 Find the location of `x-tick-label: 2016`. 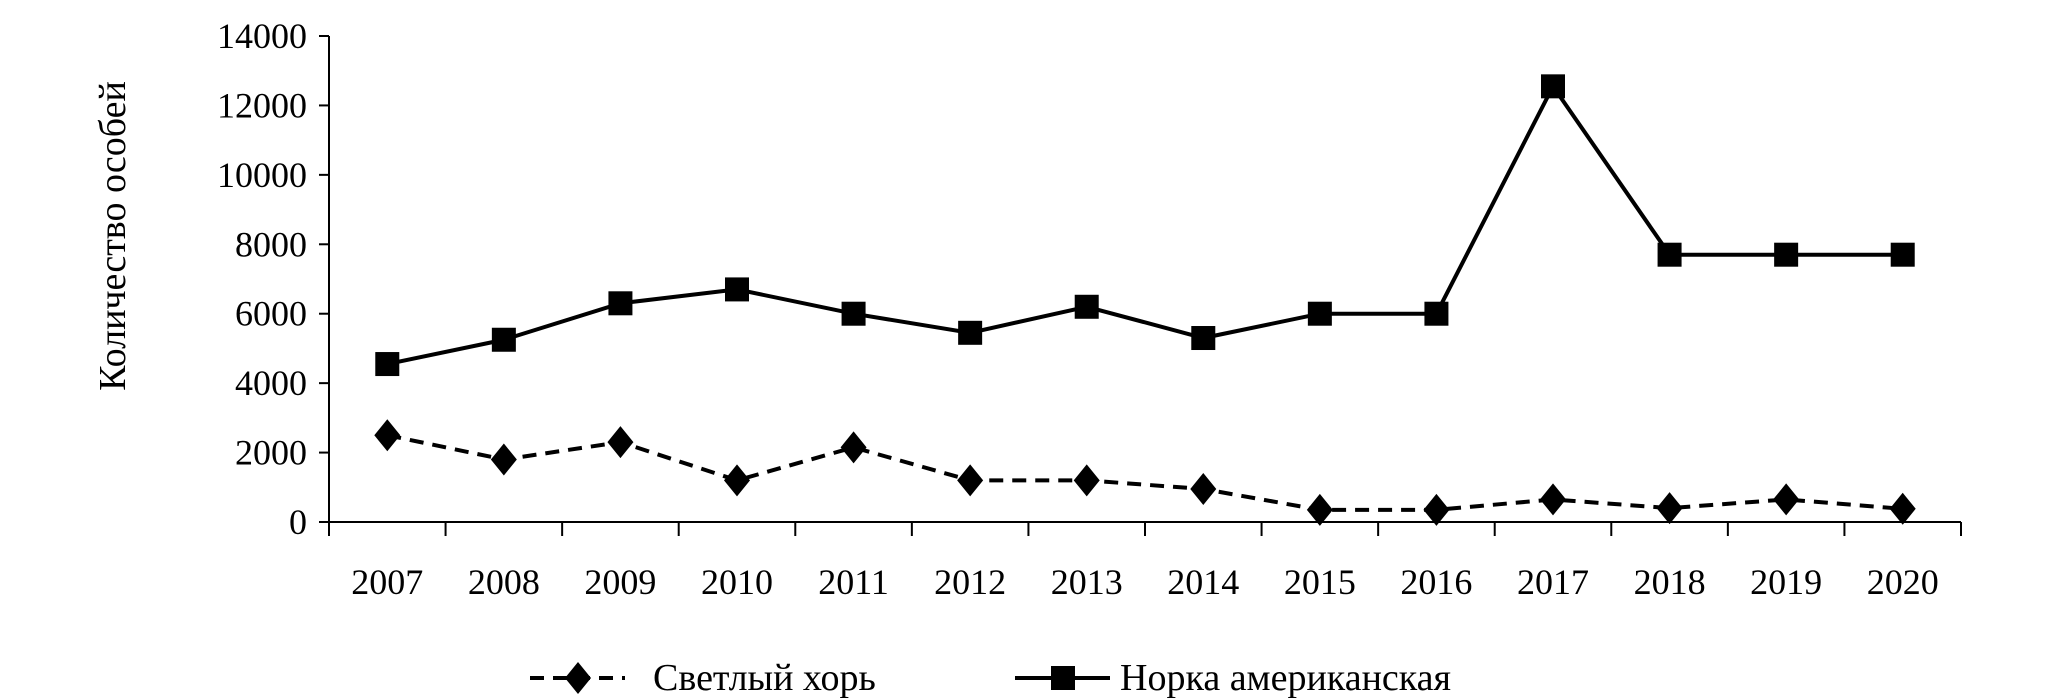

x-tick-label: 2016 is located at coordinates (1436, 582).